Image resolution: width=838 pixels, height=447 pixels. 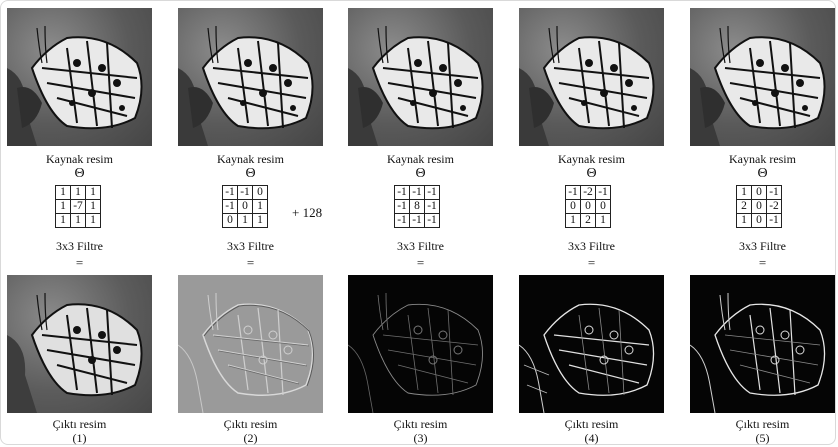 What do you see at coordinates (591, 438) in the screenshot?
I see `column-index: (4)` at bounding box center [591, 438].